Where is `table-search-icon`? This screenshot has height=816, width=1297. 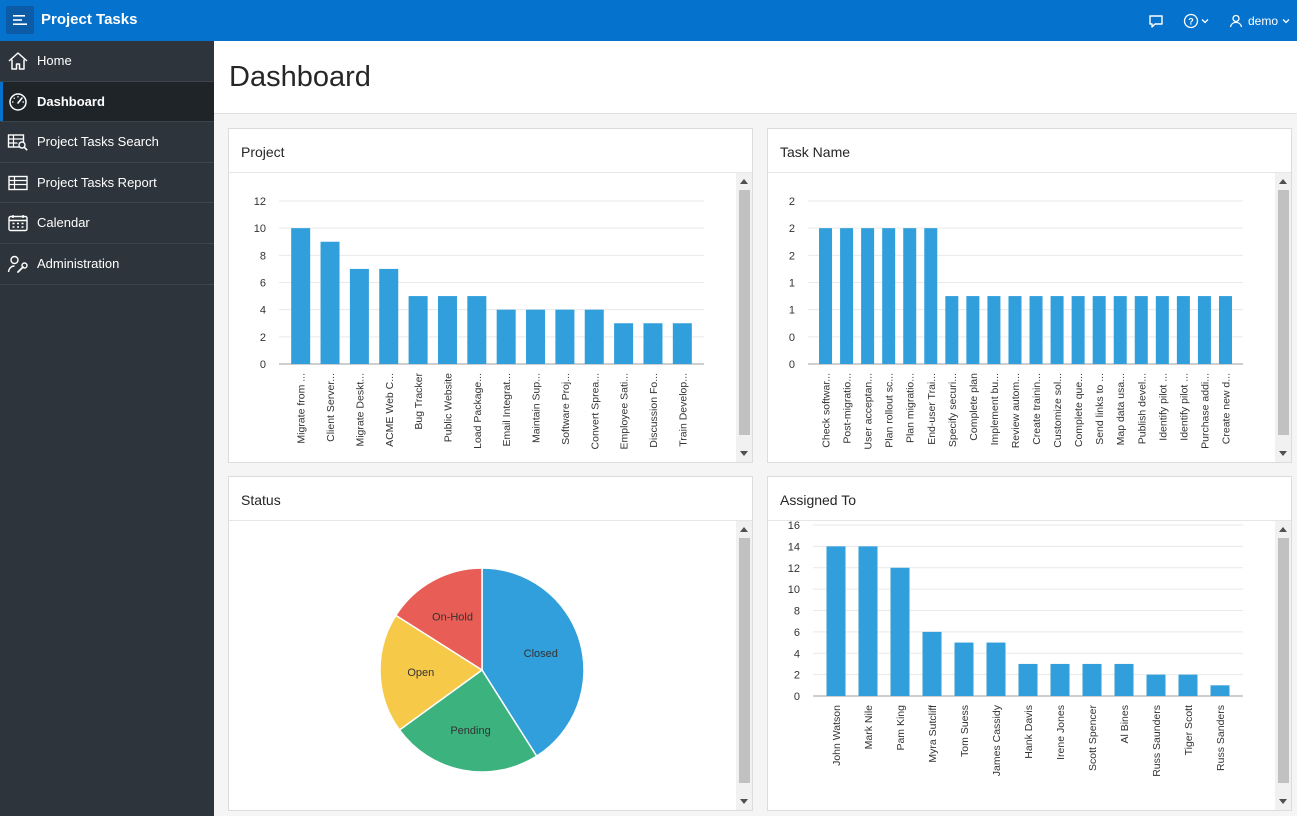 table-search-icon is located at coordinates (17, 142).